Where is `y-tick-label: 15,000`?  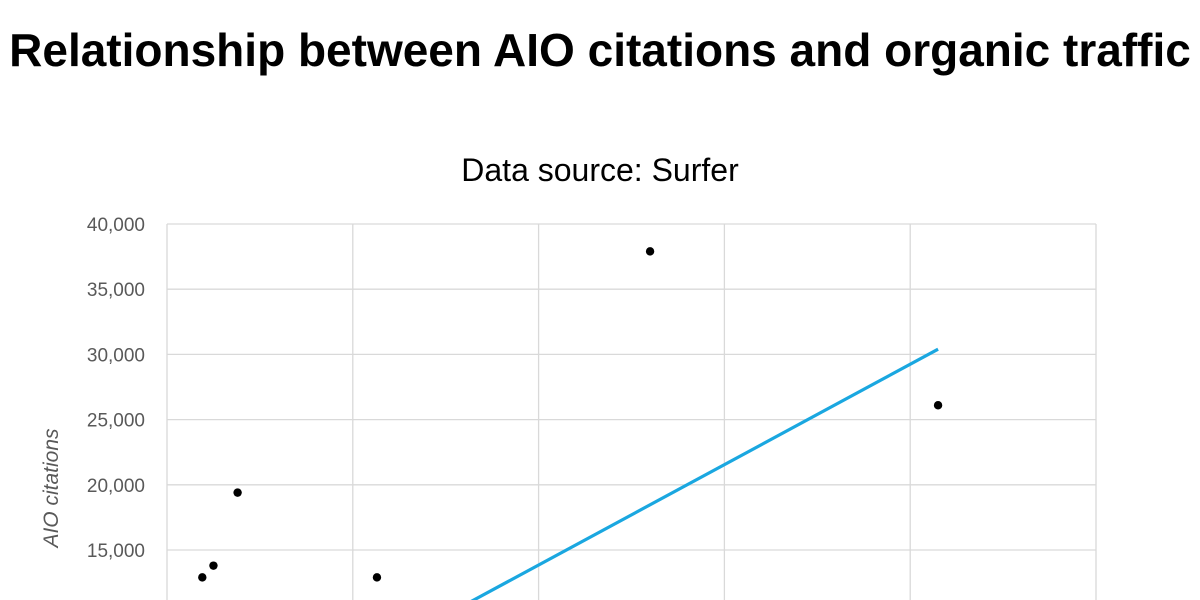 y-tick-label: 15,000 is located at coordinates (116, 551).